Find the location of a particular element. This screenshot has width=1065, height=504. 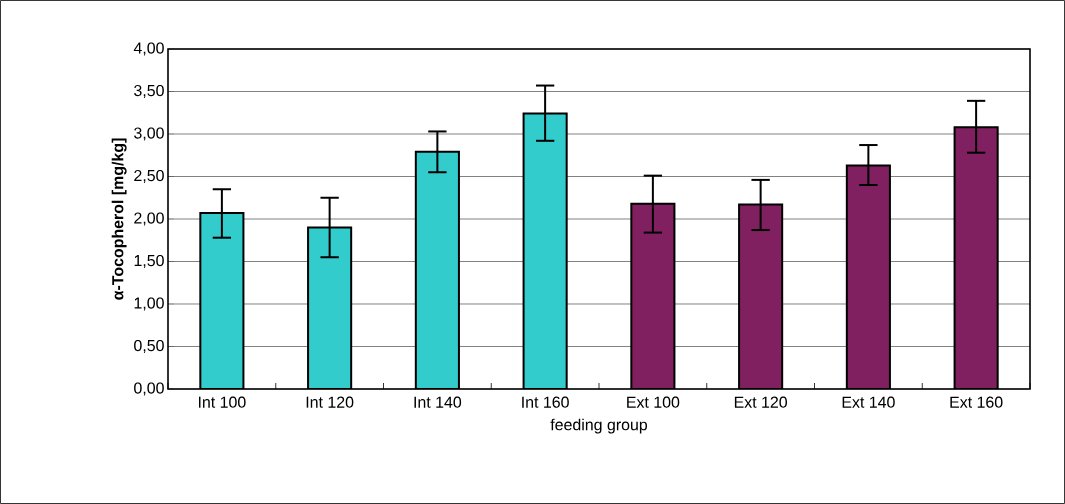

y-tick-label: 4,00 is located at coordinates (148, 49).